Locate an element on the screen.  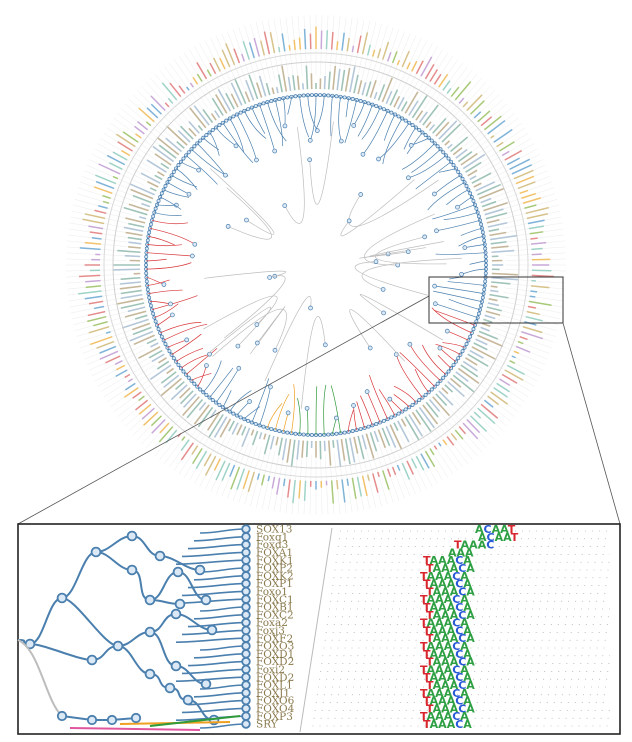
motif-logo: TAAACA is located at coordinates (447, 654).